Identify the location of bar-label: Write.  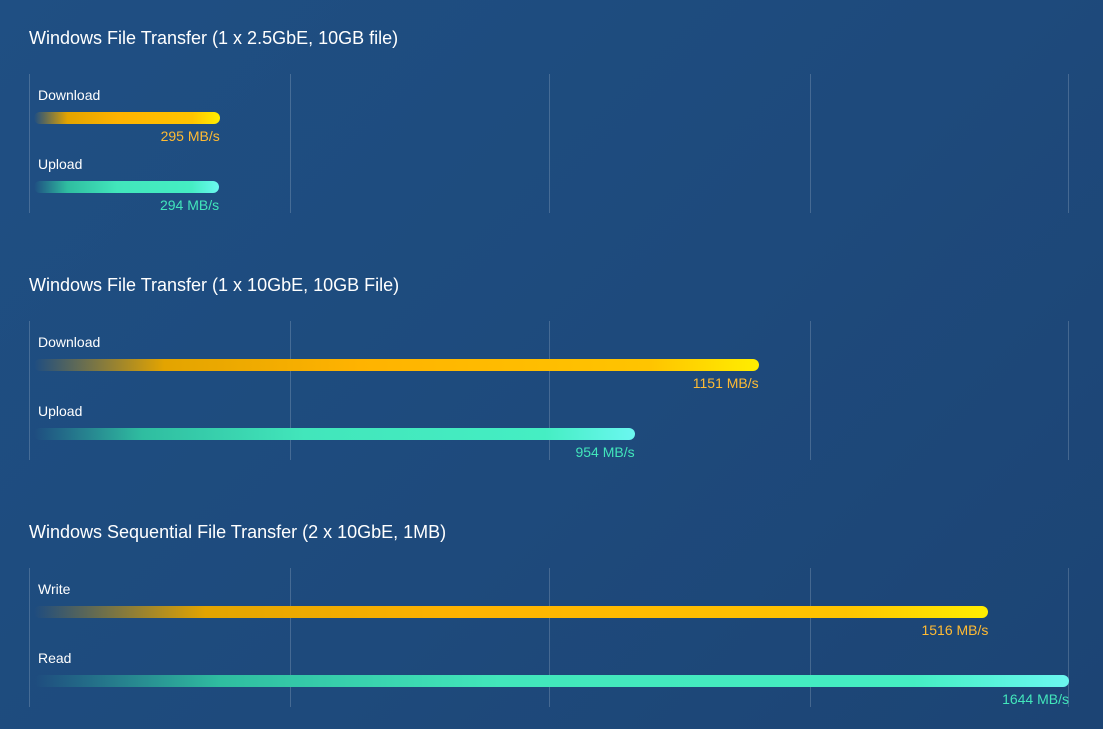
(54, 589).